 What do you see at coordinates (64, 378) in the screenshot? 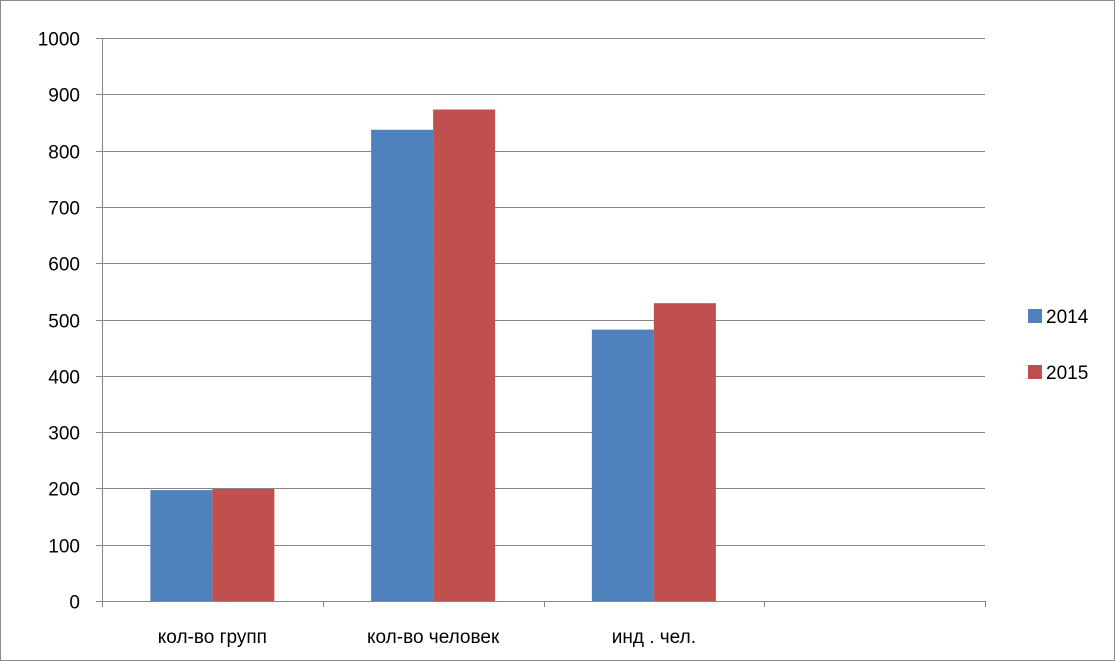
I see `y-tick-label: 400` at bounding box center [64, 378].